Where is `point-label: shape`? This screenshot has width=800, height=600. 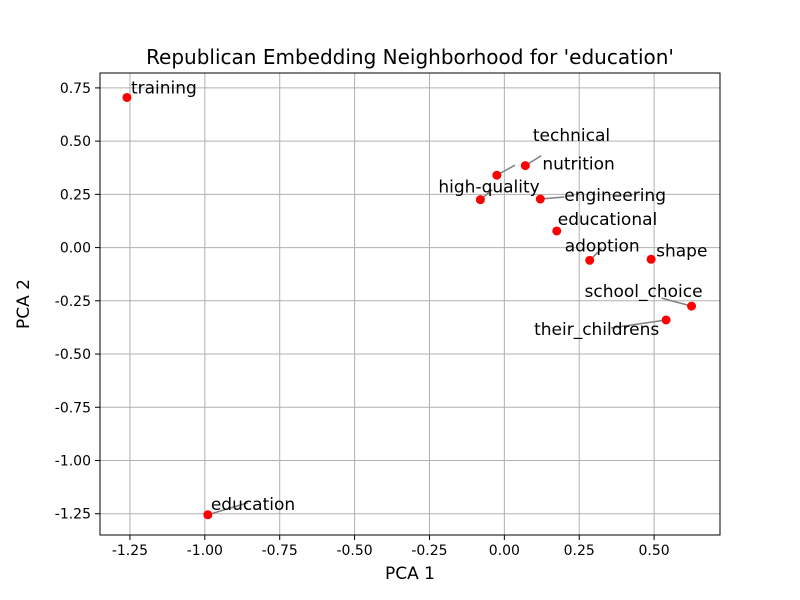 point-label: shape is located at coordinates (681, 251).